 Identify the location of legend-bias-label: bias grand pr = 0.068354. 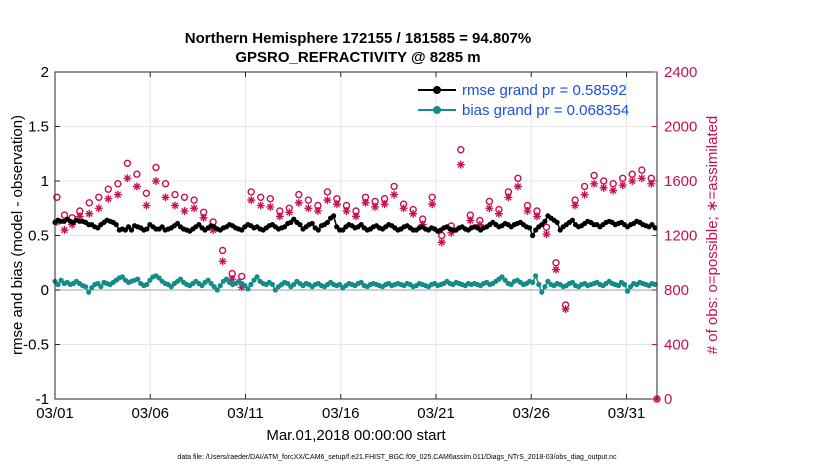
(545, 110).